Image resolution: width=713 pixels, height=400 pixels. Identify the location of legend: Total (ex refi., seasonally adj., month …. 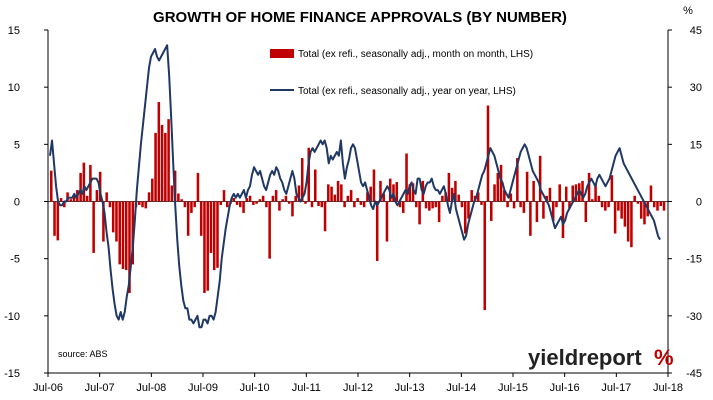
(401, 73).